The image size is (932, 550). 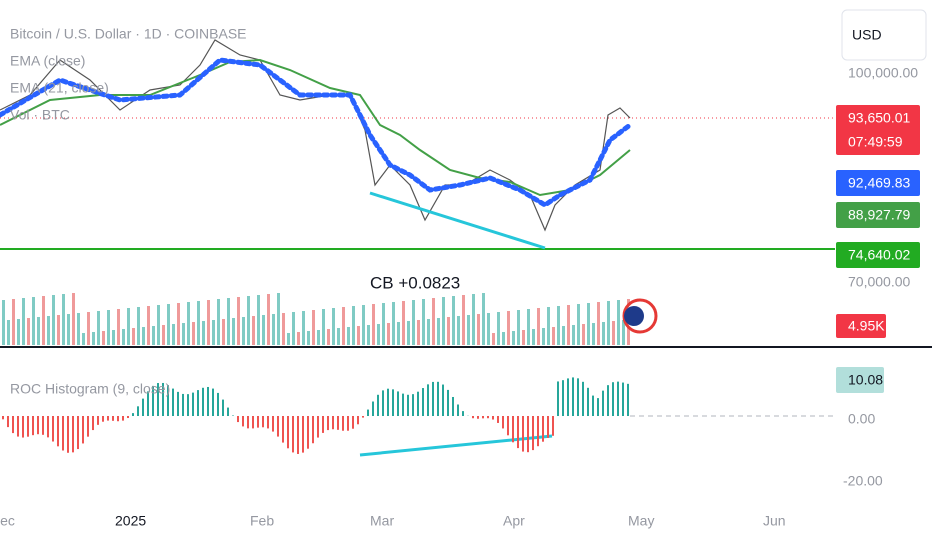 I want to click on ema-blue-price: 92,469.83, so click(x=879, y=183).